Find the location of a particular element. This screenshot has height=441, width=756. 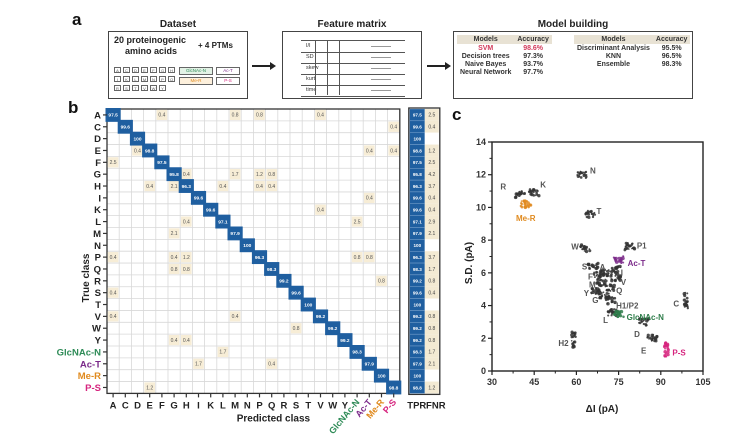

cell-value: 99.2 is located at coordinates (333, 329).